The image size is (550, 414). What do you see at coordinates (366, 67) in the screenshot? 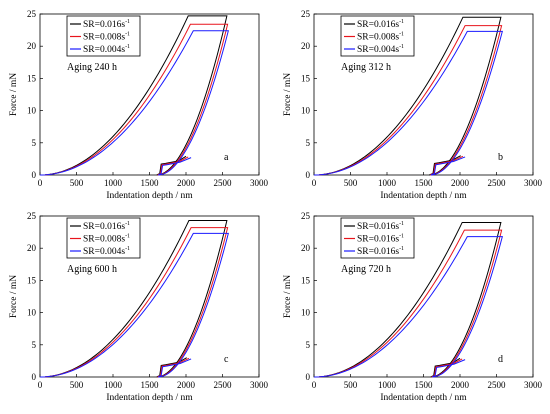
I see `aging-annotation: Aging 312 h` at bounding box center [366, 67].